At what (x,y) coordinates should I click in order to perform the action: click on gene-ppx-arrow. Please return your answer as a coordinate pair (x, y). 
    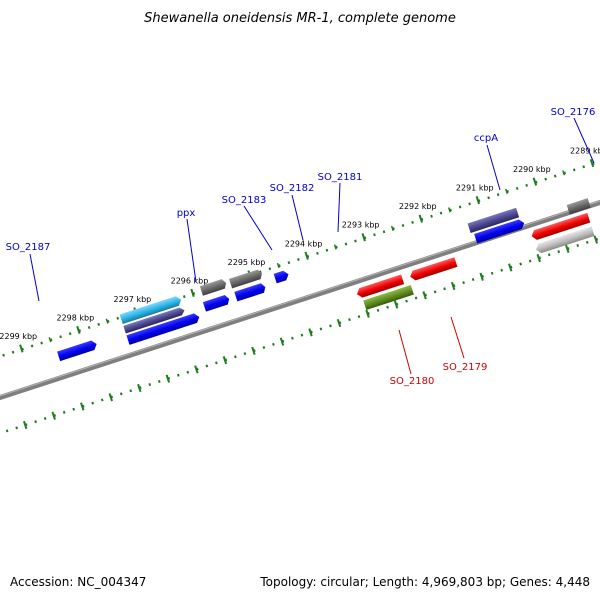
    Looking at the image, I should click on (150, 310).